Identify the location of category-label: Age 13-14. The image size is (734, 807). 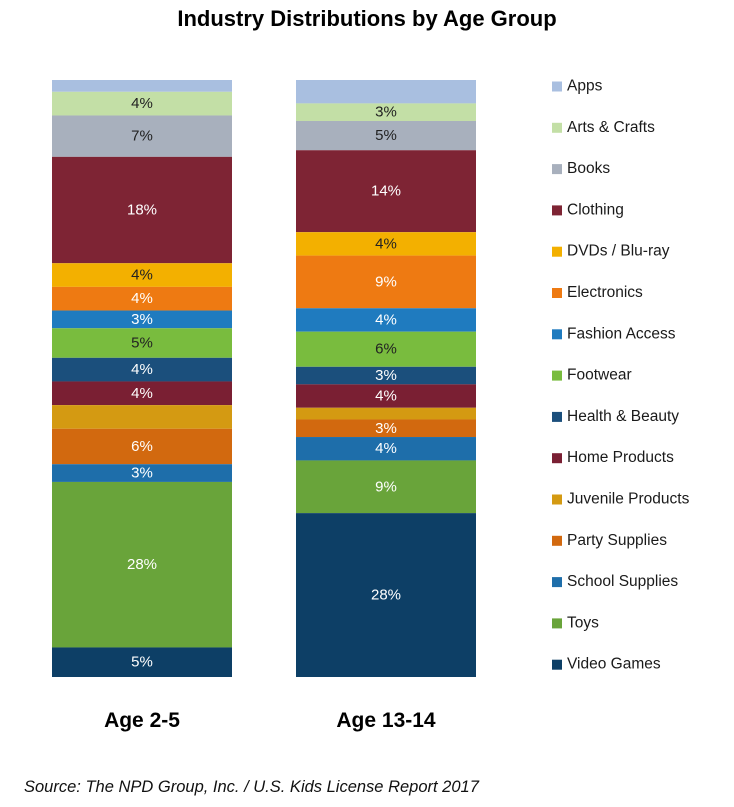
(386, 720).